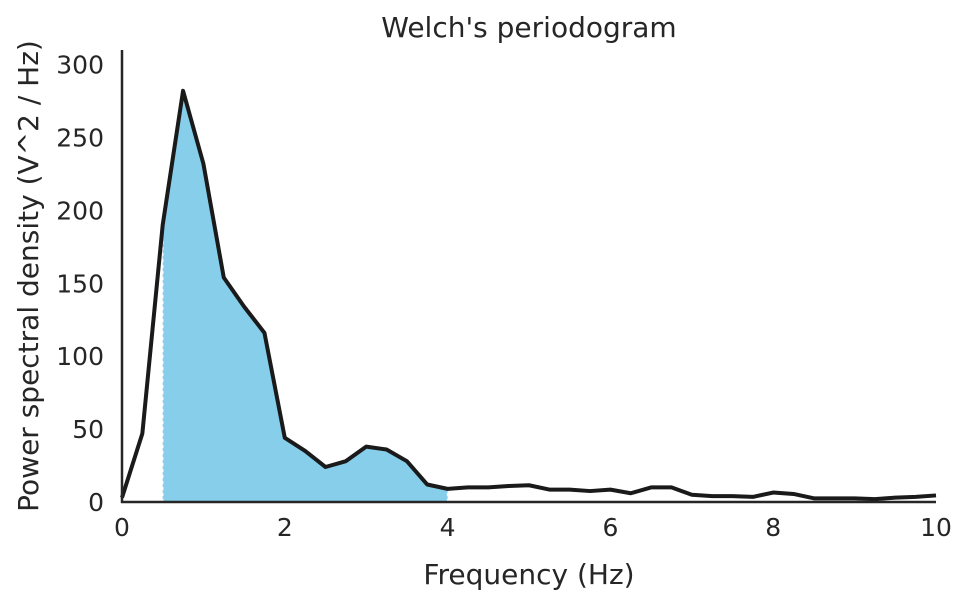  I want to click on y-tick-label: 150, so click(80, 283).